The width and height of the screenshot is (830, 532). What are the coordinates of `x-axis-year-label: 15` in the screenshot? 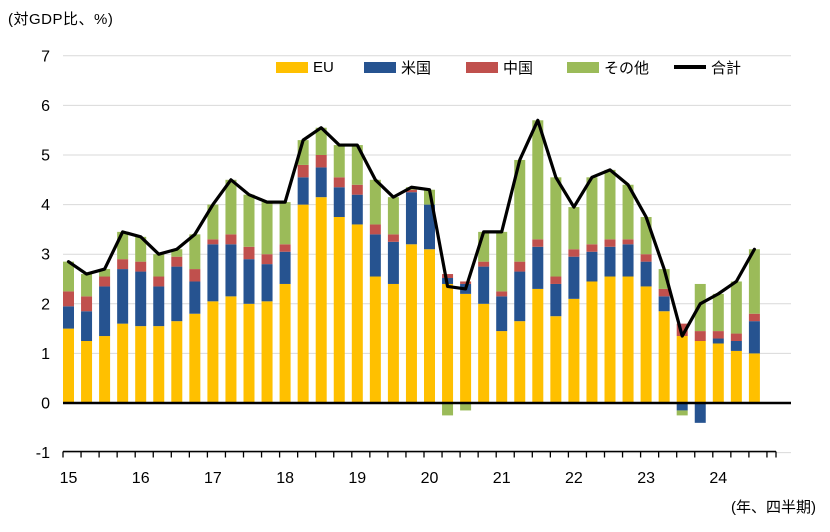 It's located at (69, 478).